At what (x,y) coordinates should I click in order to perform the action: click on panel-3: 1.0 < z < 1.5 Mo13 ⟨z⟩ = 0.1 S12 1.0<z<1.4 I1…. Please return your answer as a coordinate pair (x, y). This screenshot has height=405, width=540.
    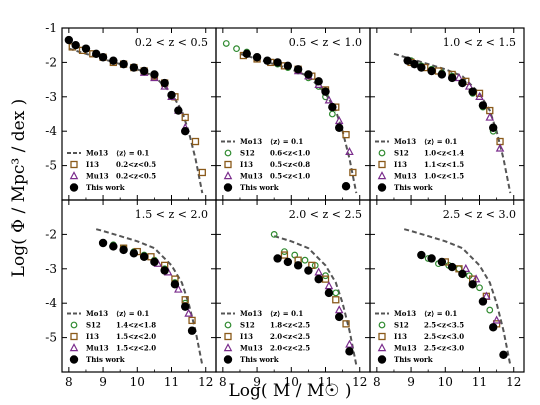
    Looking at the image, I should click on (447, 114).